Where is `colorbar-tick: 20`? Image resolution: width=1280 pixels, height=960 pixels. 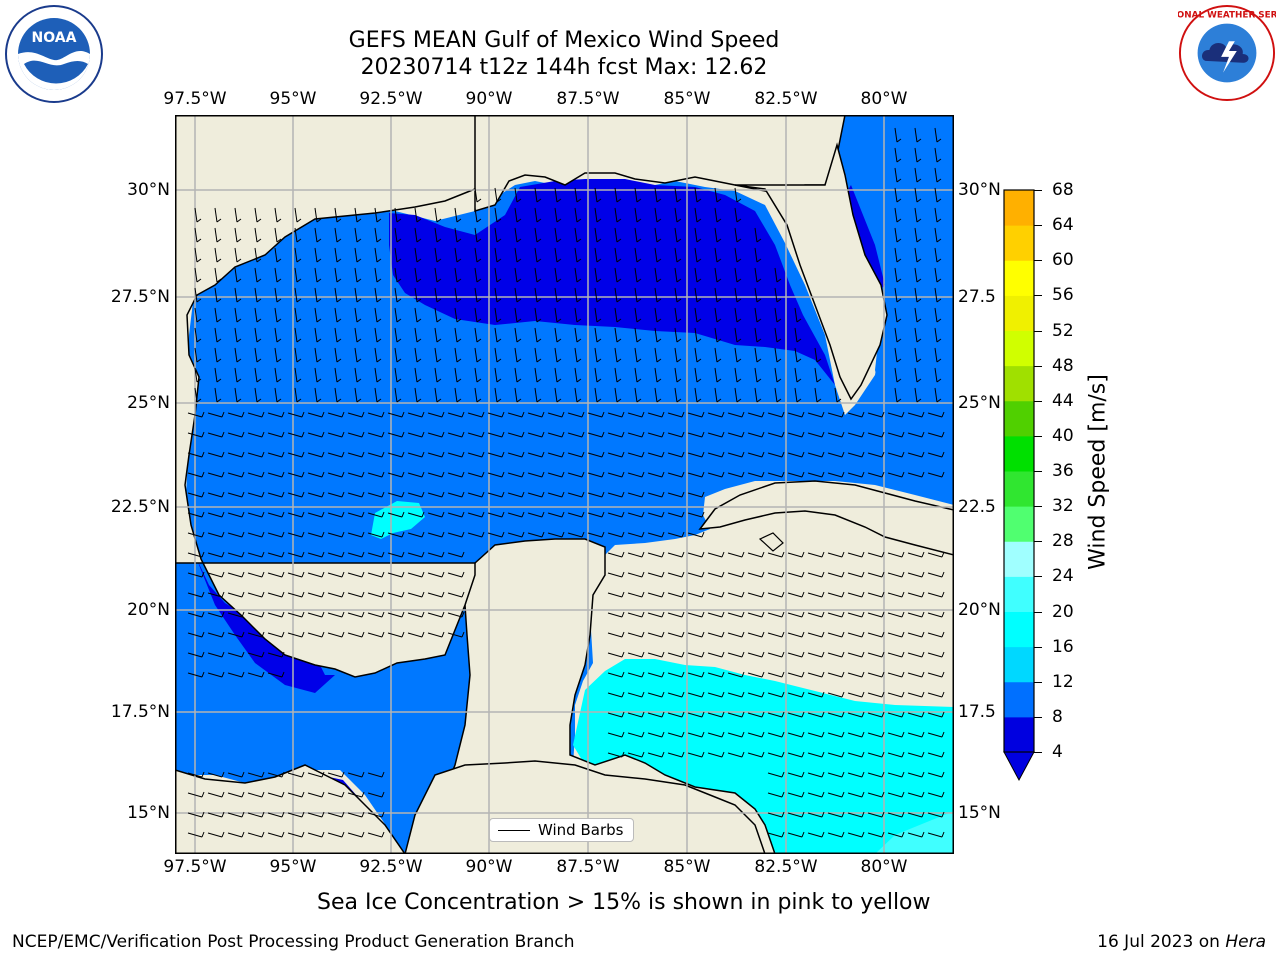 colorbar-tick: 20 is located at coordinates (1063, 611).